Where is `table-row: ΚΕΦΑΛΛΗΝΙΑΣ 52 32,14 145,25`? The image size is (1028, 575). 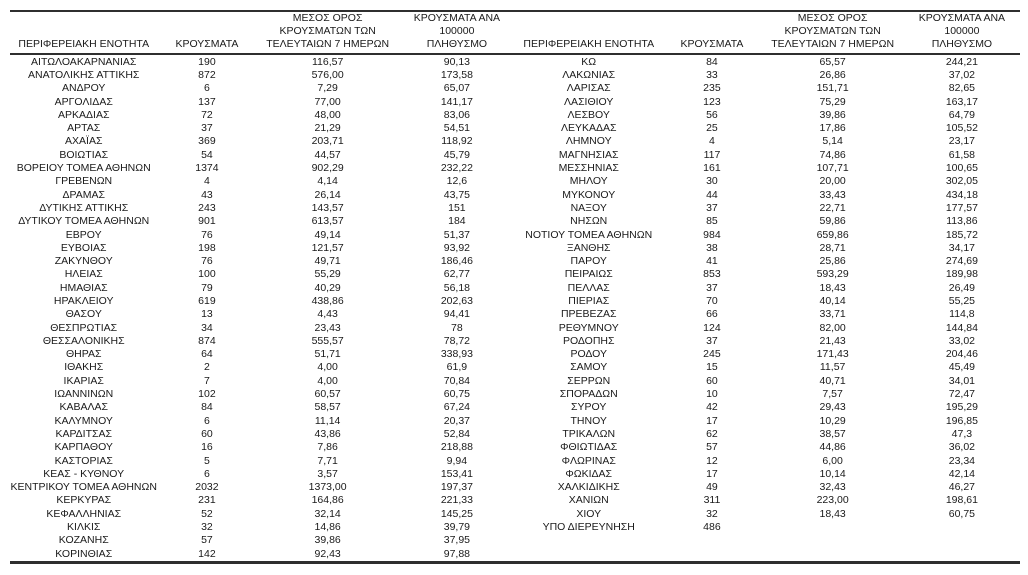
table-row: ΚΕΦΑΛΛΗΝΙΑΣ 52 32,14 145,25 is located at coordinates (262, 513).